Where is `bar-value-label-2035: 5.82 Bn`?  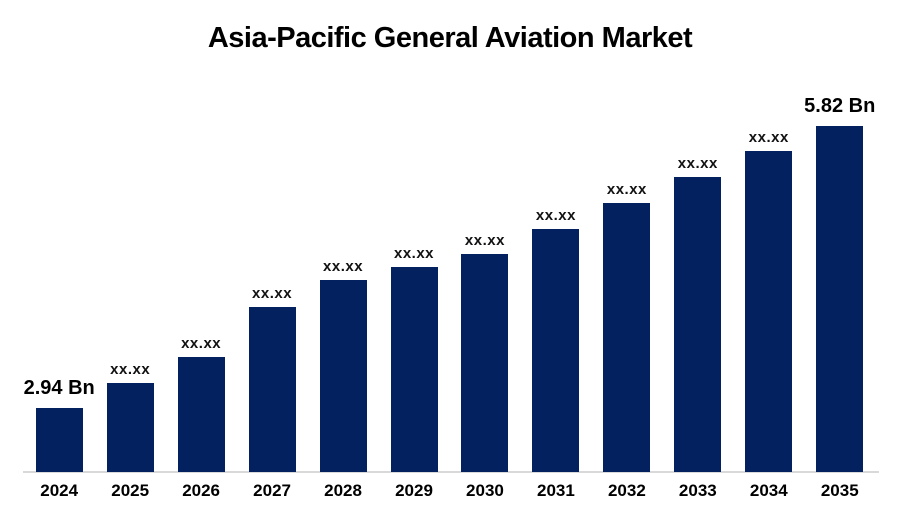 bar-value-label-2035: 5.82 Bn is located at coordinates (840, 106).